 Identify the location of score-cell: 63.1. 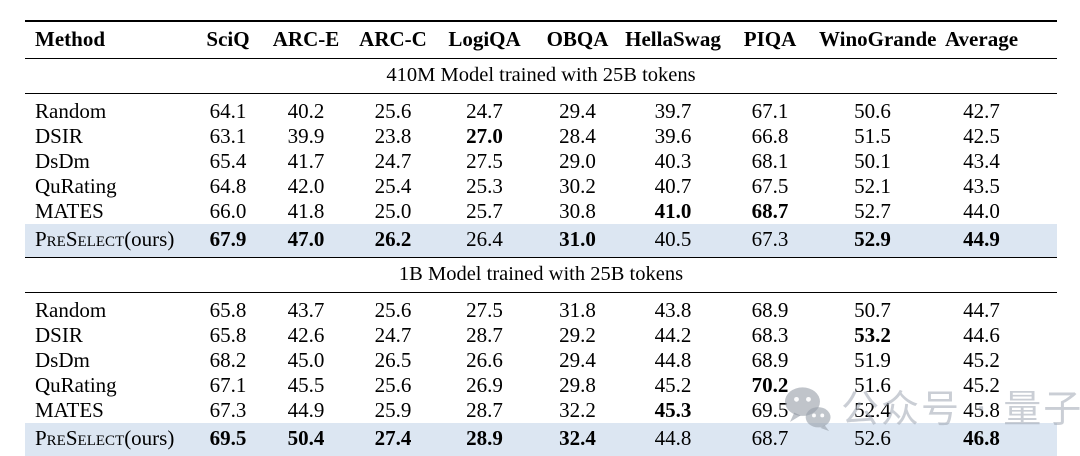
(228, 136).